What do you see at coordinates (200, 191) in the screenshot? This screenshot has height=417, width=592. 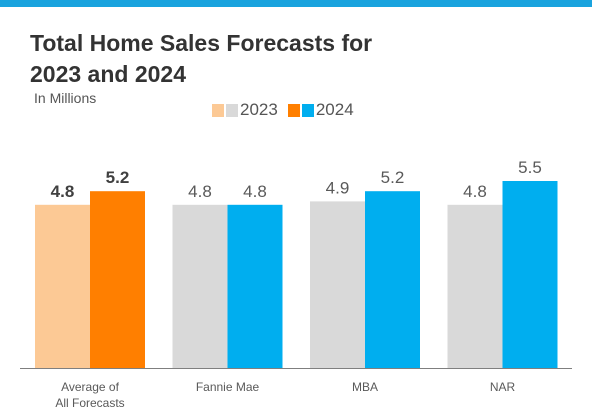 I see `data-label-2023-2: 4.8` at bounding box center [200, 191].